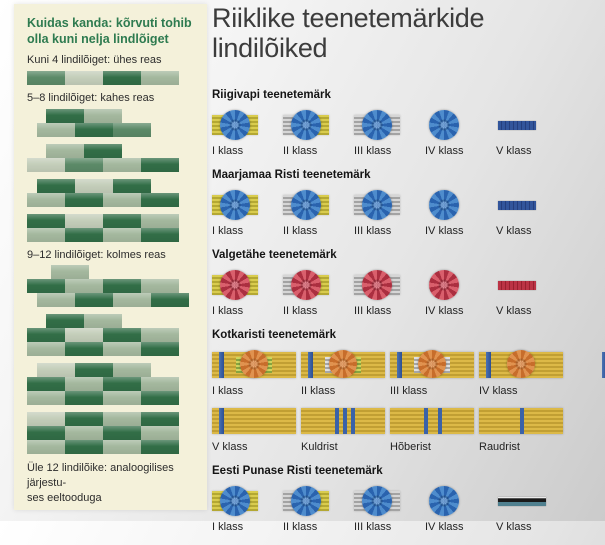  I want to click on class-label: III klass, so click(373, 527).